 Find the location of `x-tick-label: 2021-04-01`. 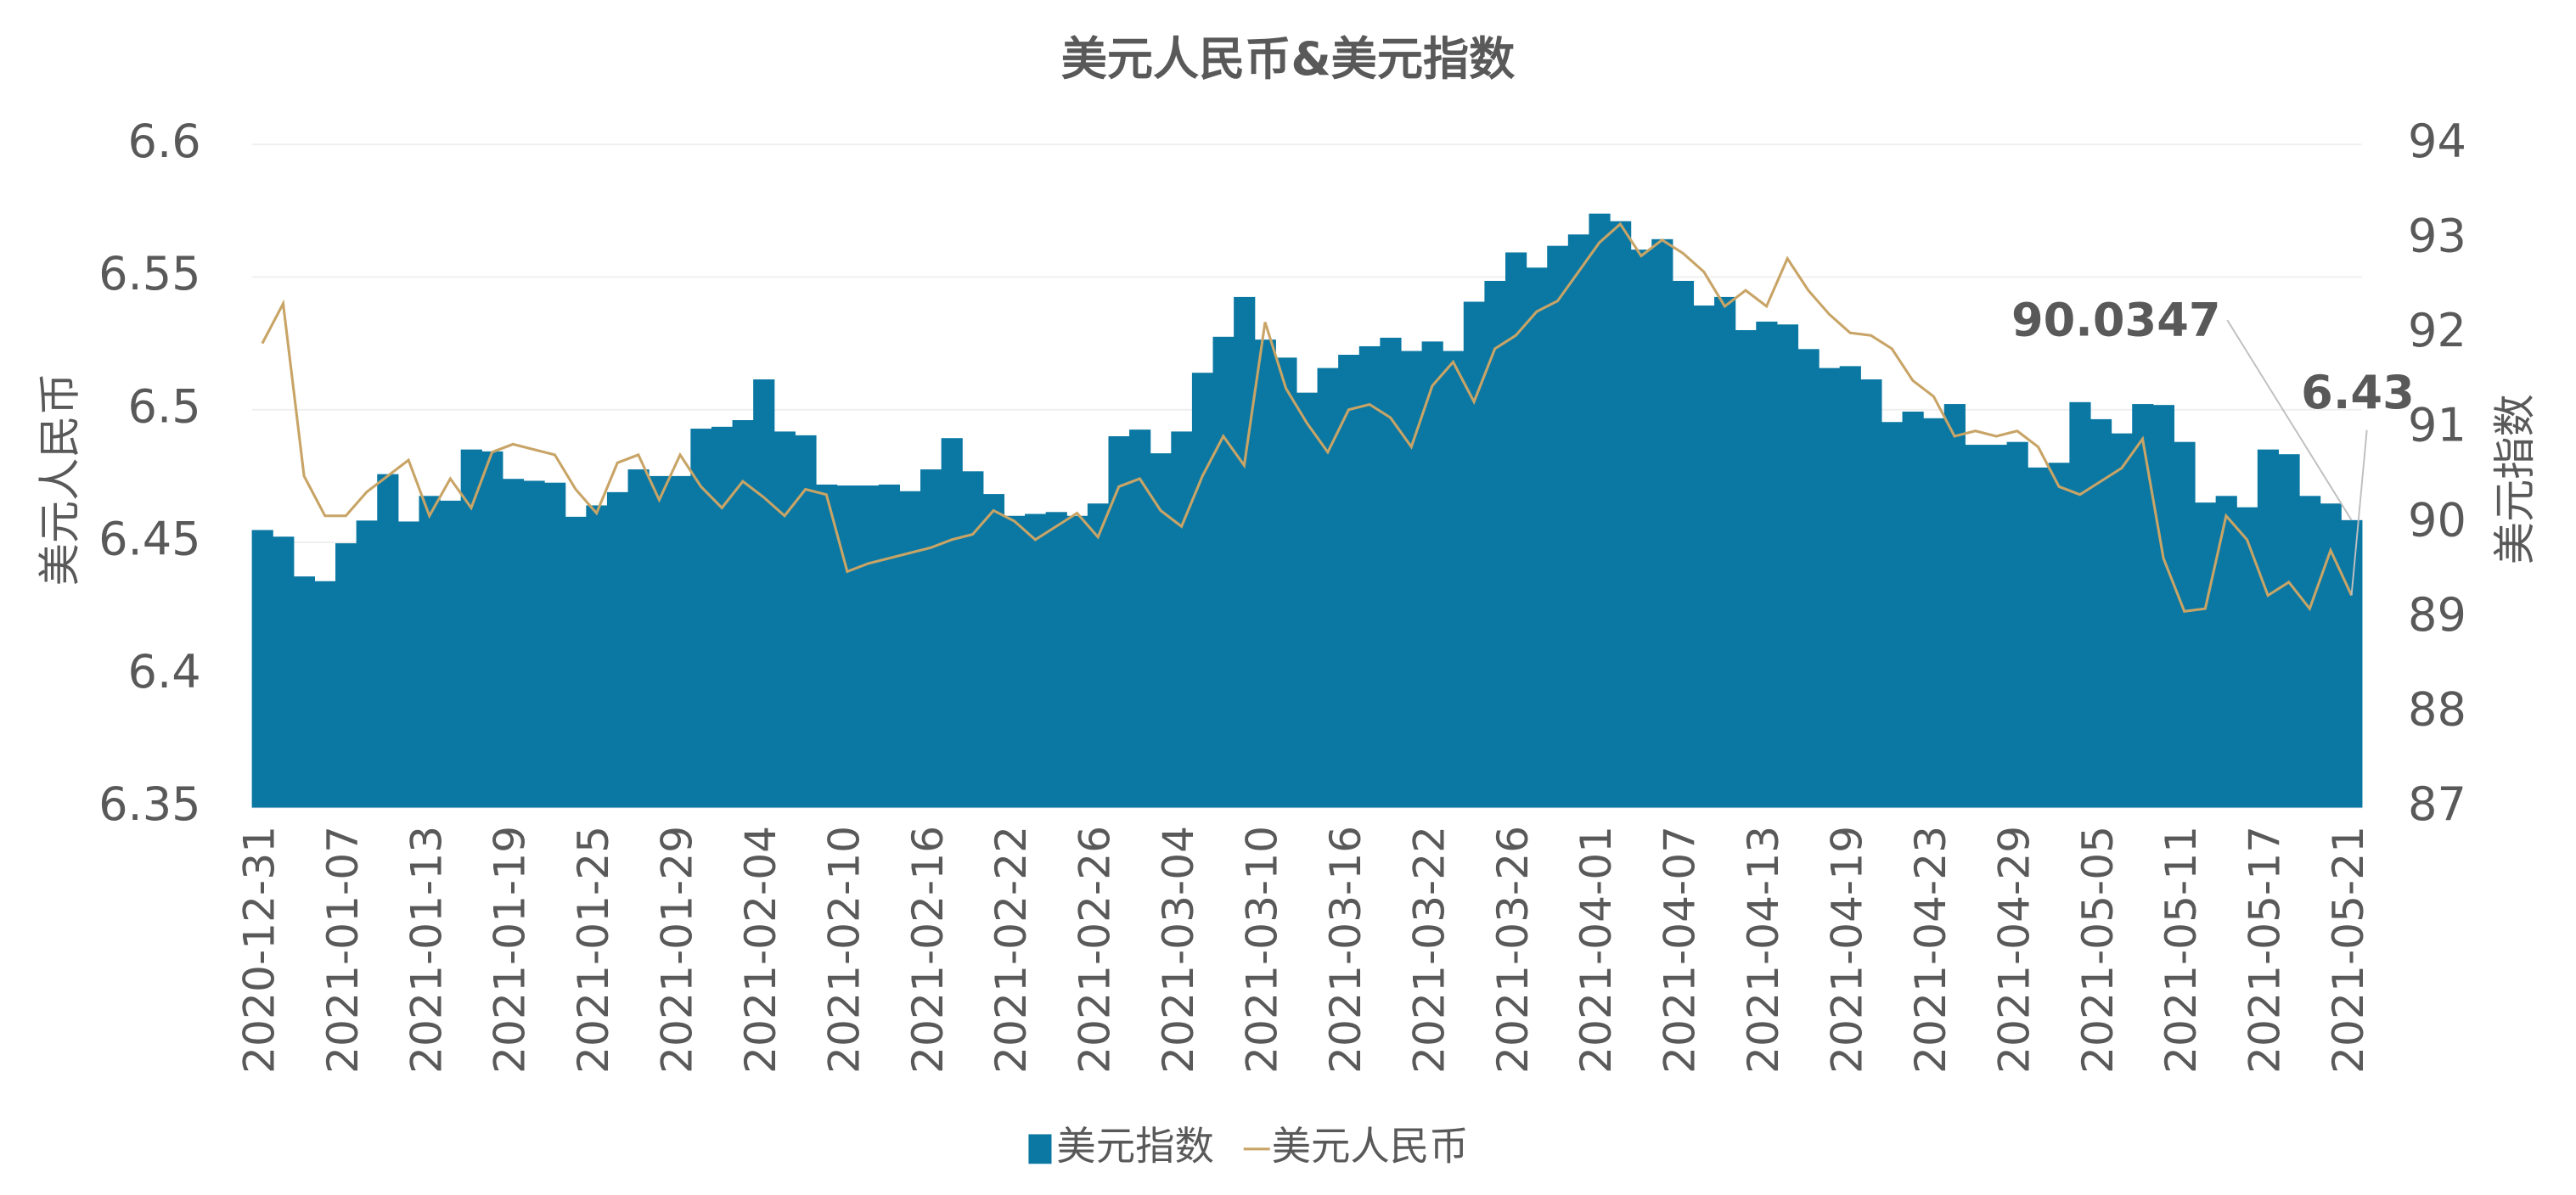

x-tick-label: 2021-04-01 is located at coordinates (1596, 950).